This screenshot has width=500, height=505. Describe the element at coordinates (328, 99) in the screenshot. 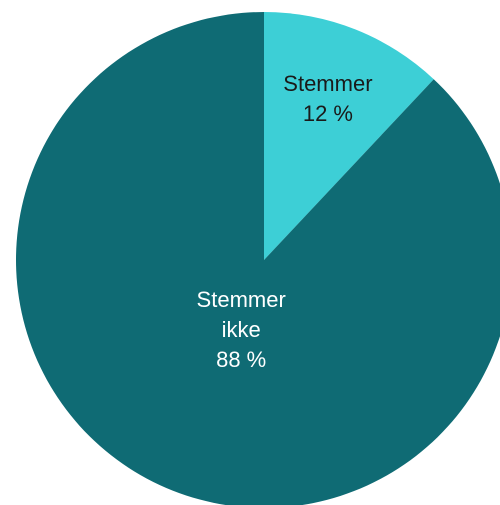

I see `slice-label: Stemmer 12 %` at that location.